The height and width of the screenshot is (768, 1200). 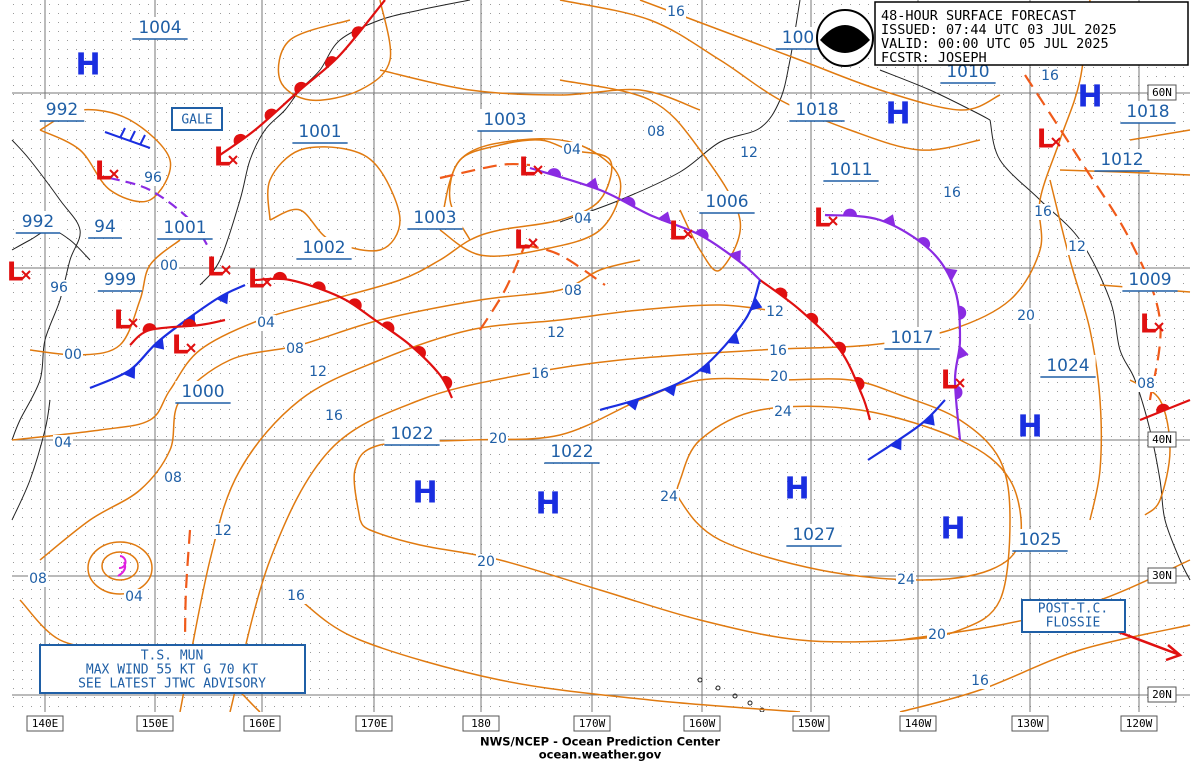 I want to click on header-title: 48-HOUR SURFACE FORECAST, so click(x=978, y=16).